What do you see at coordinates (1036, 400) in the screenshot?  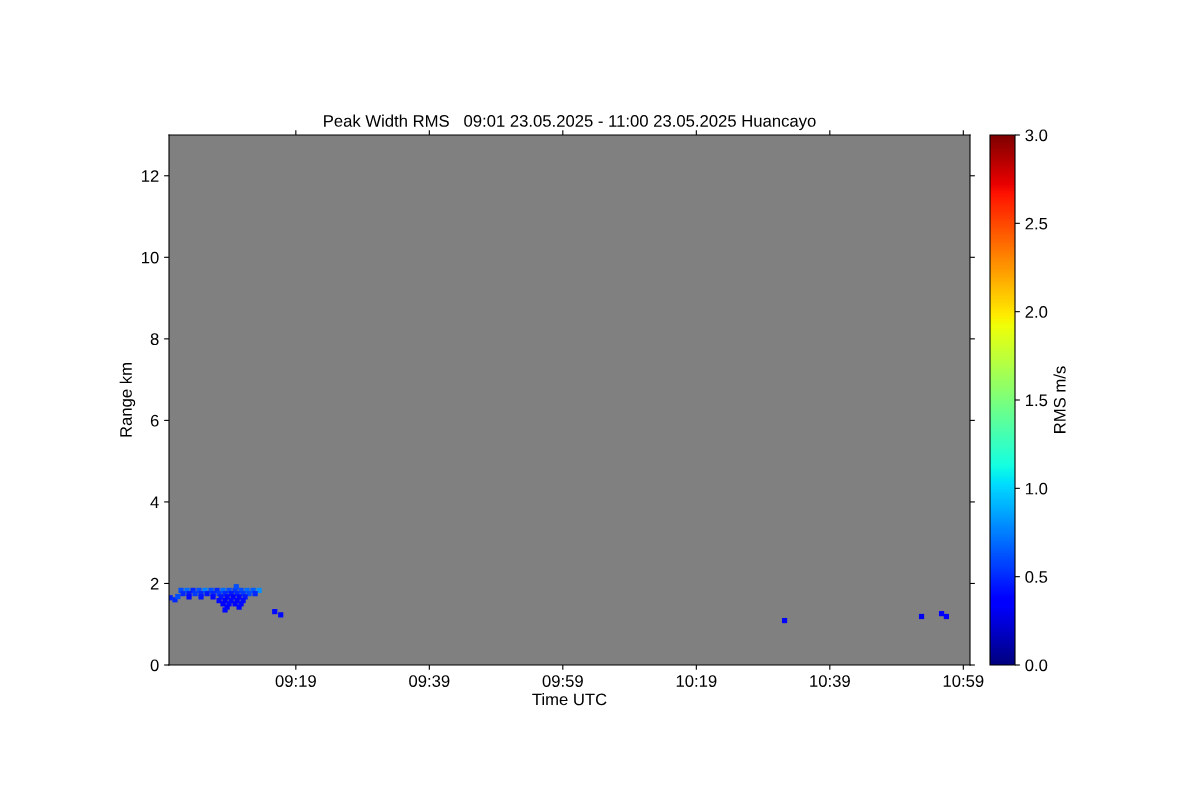 I see `color-bar-label: 1.5` at bounding box center [1036, 400].